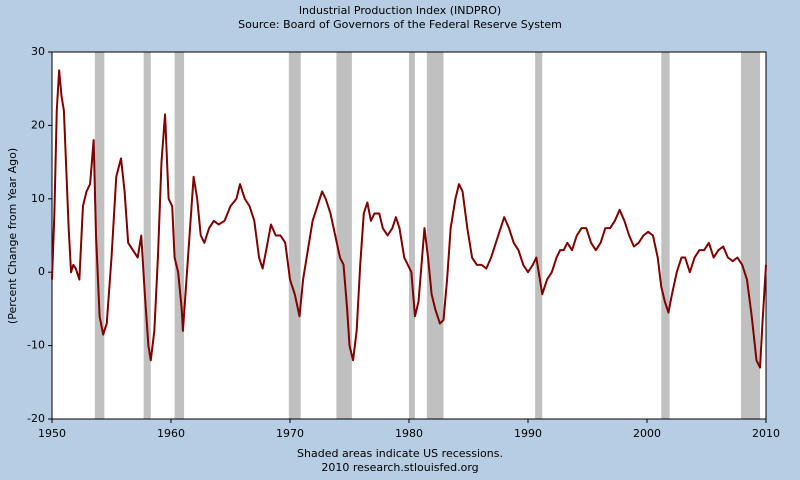  I want to click on x-tick-label: 1990, so click(528, 433).